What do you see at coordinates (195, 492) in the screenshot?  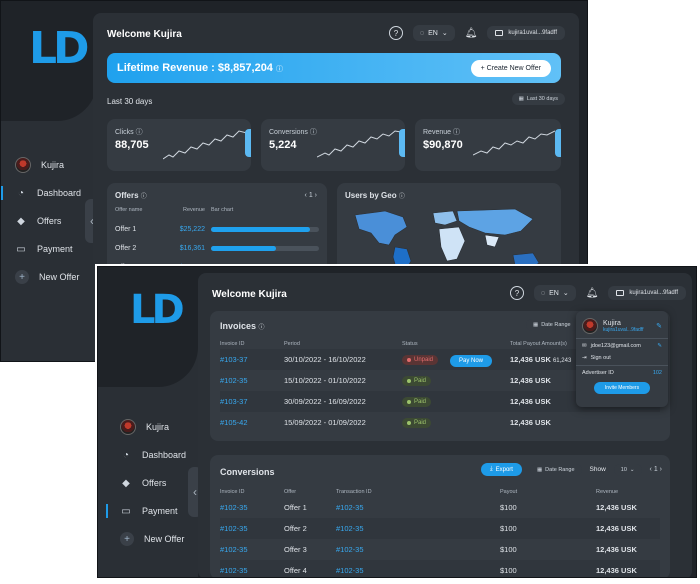 I see `chevron-left-icon: ‹` at bounding box center [195, 492].